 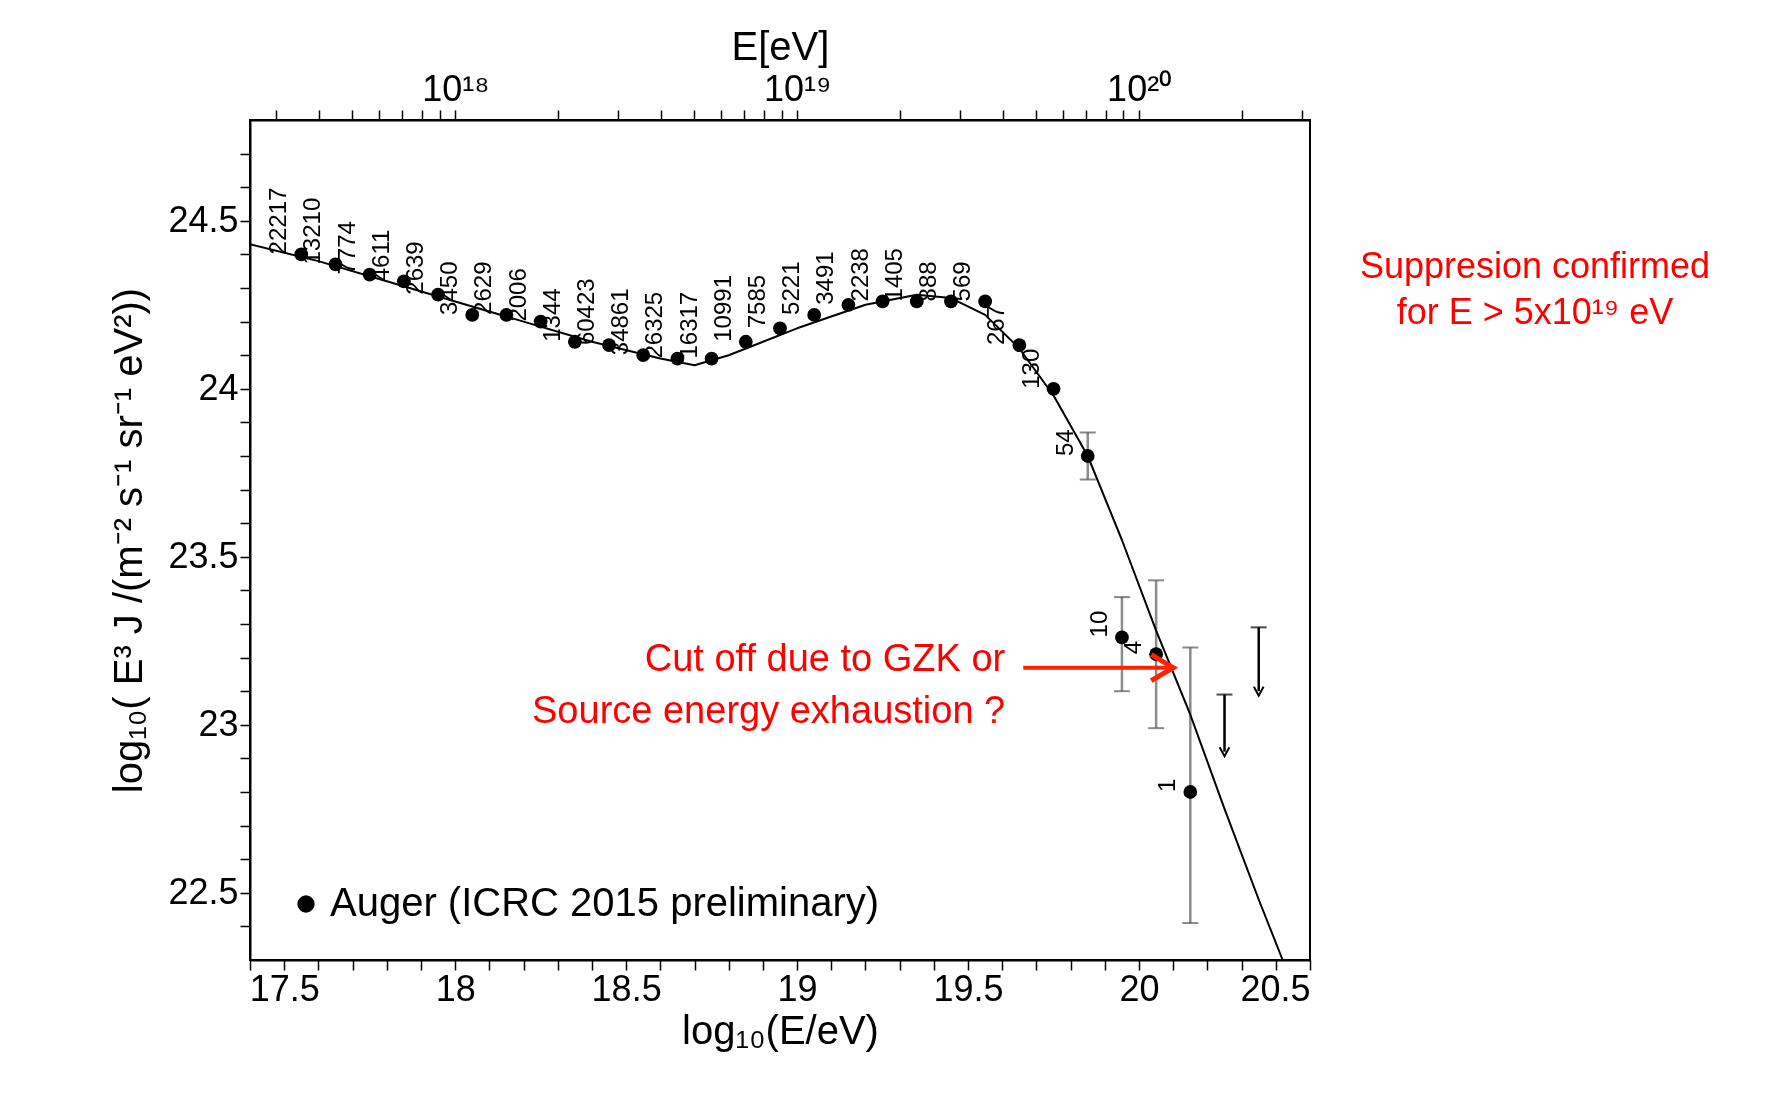 What do you see at coordinates (1140, 88) in the screenshot?
I see `x2-tick-label: 10²⁰` at bounding box center [1140, 88].